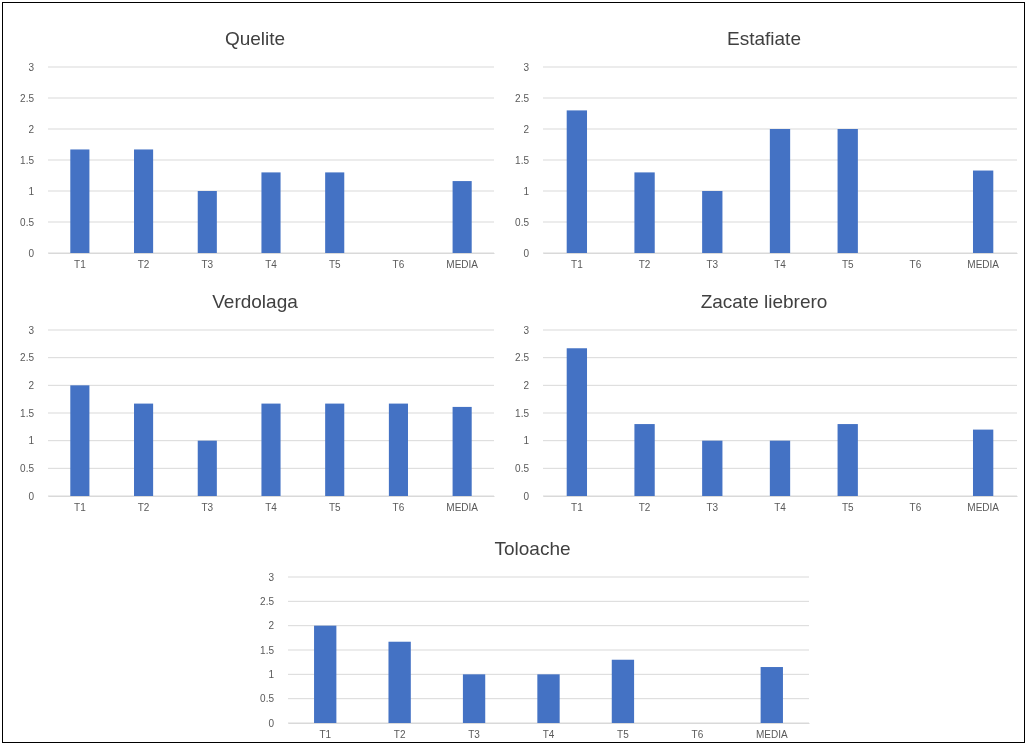  I want to click on chart-title: Toloache, so click(532, 548).